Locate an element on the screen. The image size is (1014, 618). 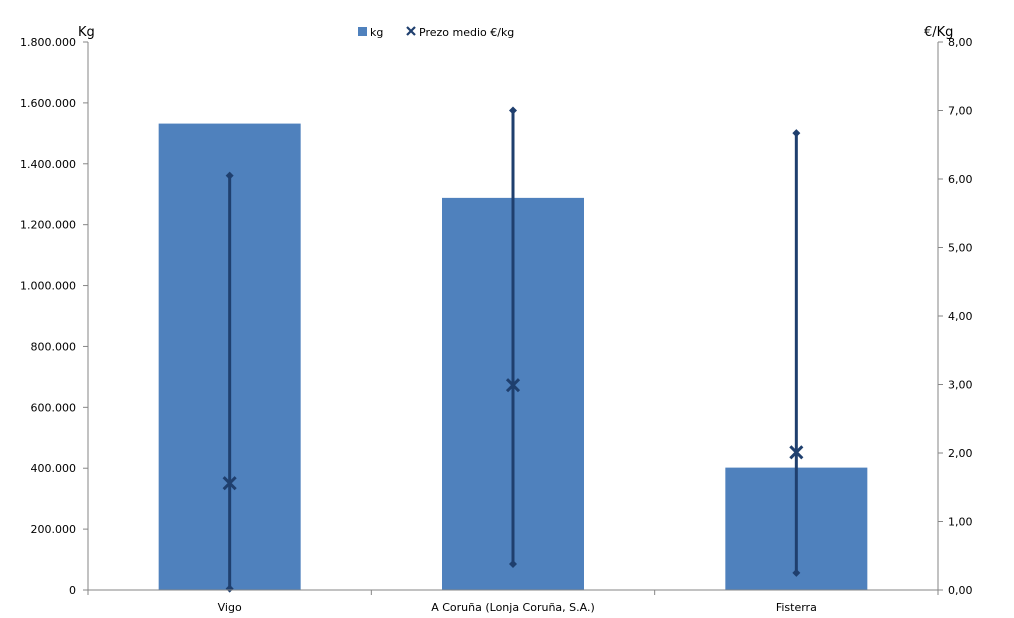
y-right-tick-label: 1,00 is located at coordinates (960, 522).